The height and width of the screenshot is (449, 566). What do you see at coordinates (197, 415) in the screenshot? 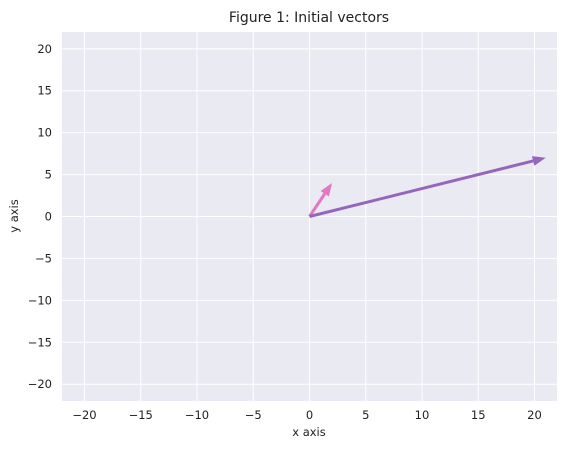
I see `x-tick-label: −10` at bounding box center [197, 415].